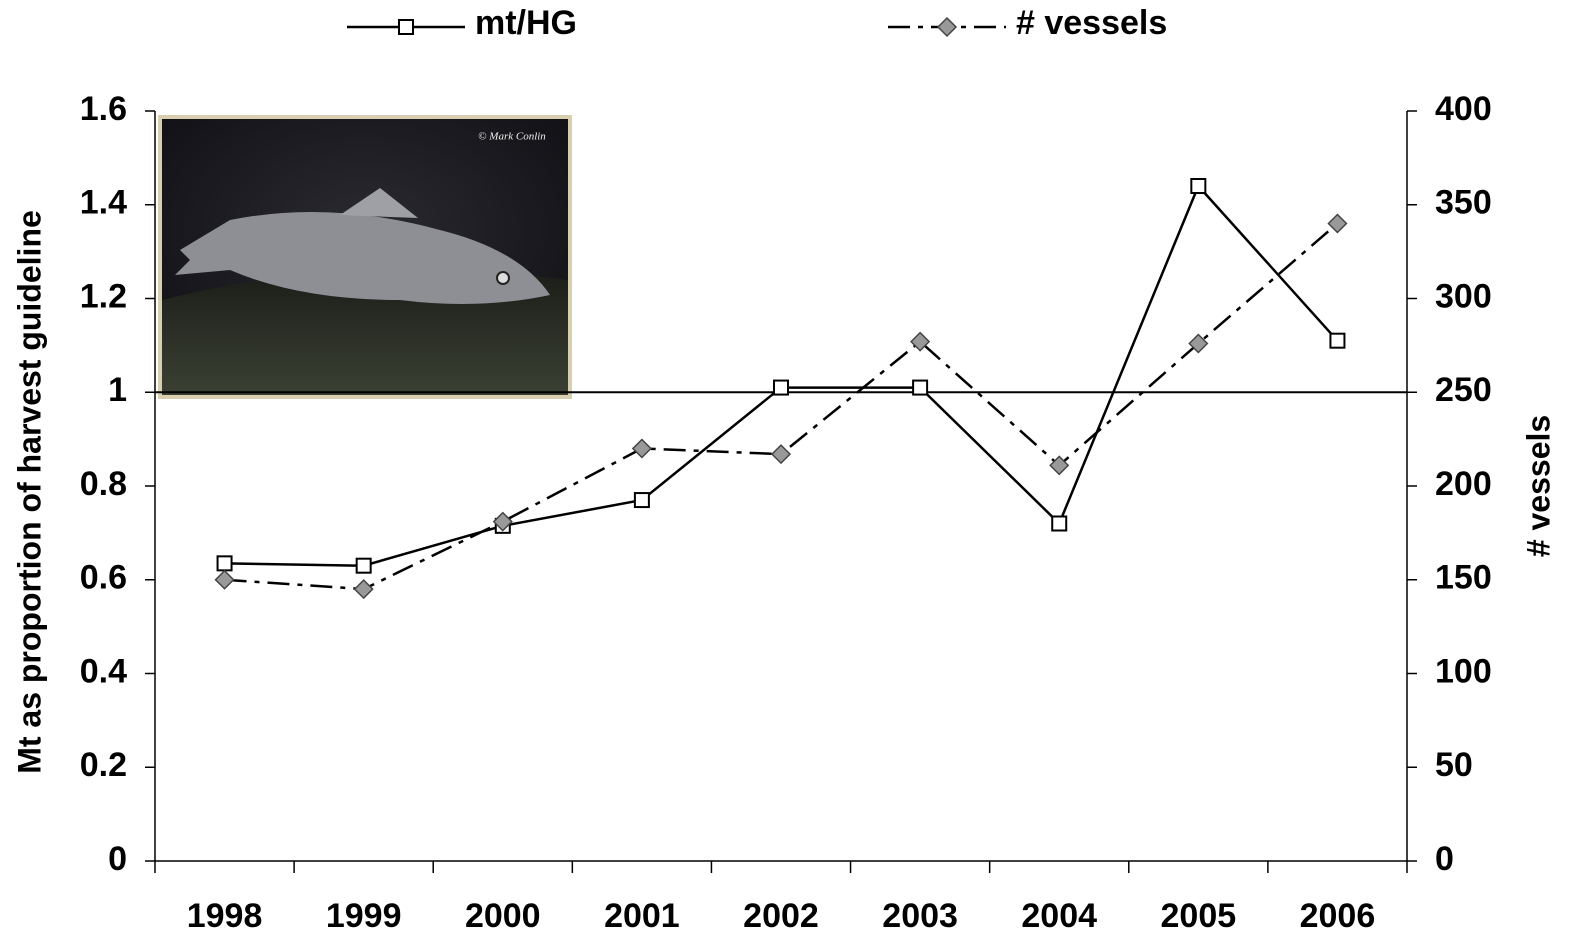  I want to click on y-tick-label: 1, so click(117, 390).